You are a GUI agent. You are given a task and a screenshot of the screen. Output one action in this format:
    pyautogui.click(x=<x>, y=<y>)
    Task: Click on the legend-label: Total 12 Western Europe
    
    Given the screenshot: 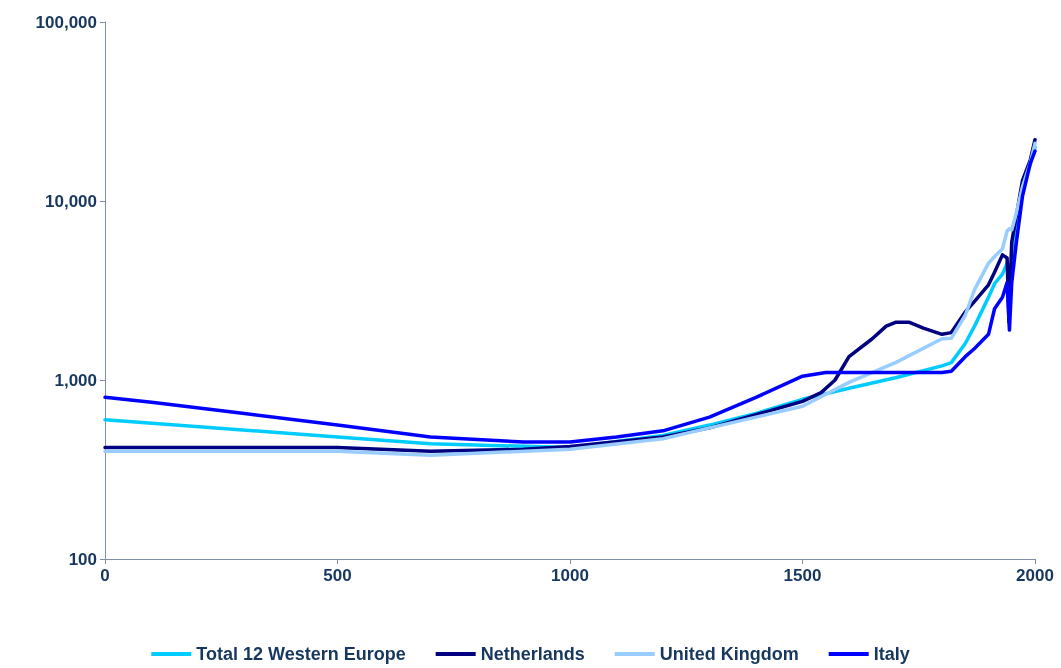 What is the action you would take?
    pyautogui.click(x=301, y=654)
    